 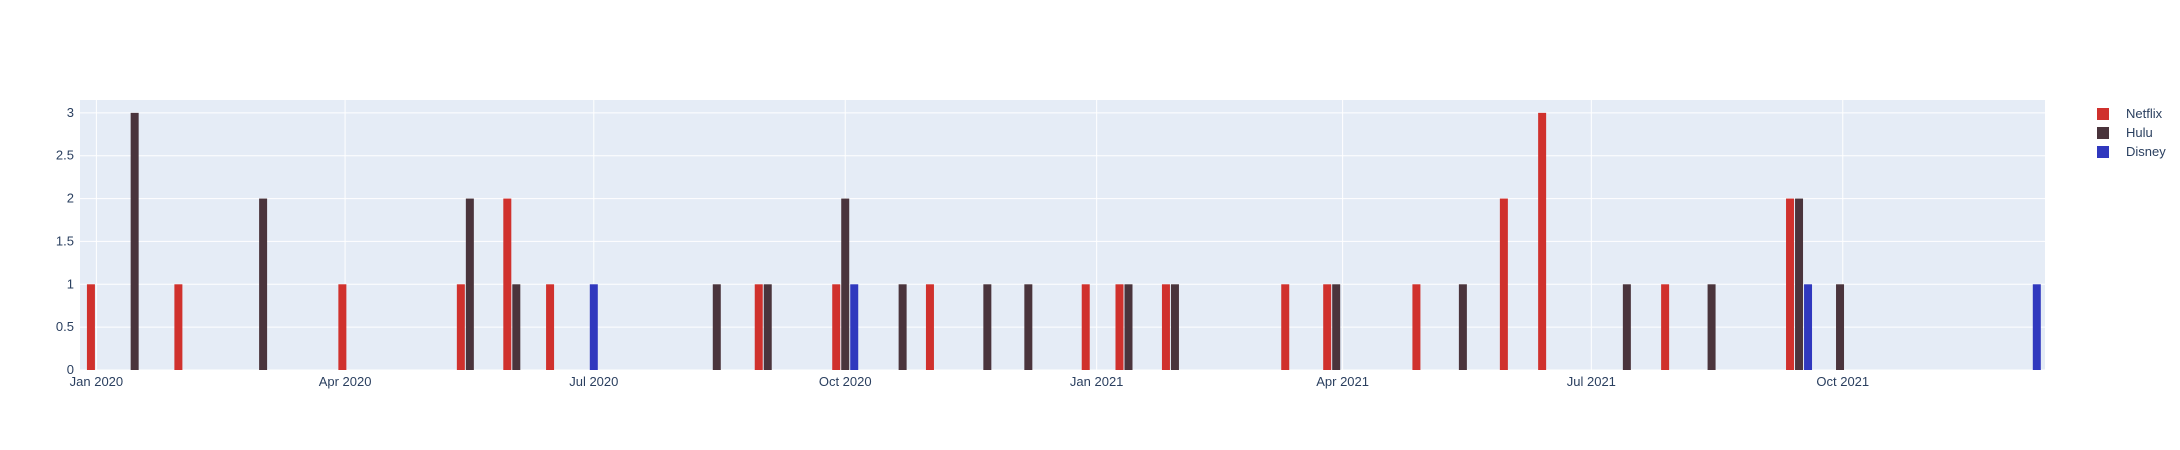 I want to click on y-tick-label: 2.5, so click(x=65, y=155).